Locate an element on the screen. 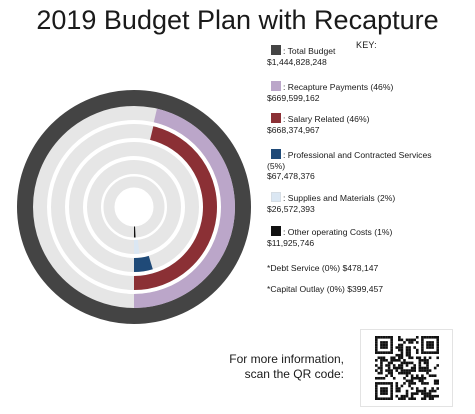 This screenshot has width=475, height=414. ring-arc-recapture-payments is located at coordinates (184, 208).